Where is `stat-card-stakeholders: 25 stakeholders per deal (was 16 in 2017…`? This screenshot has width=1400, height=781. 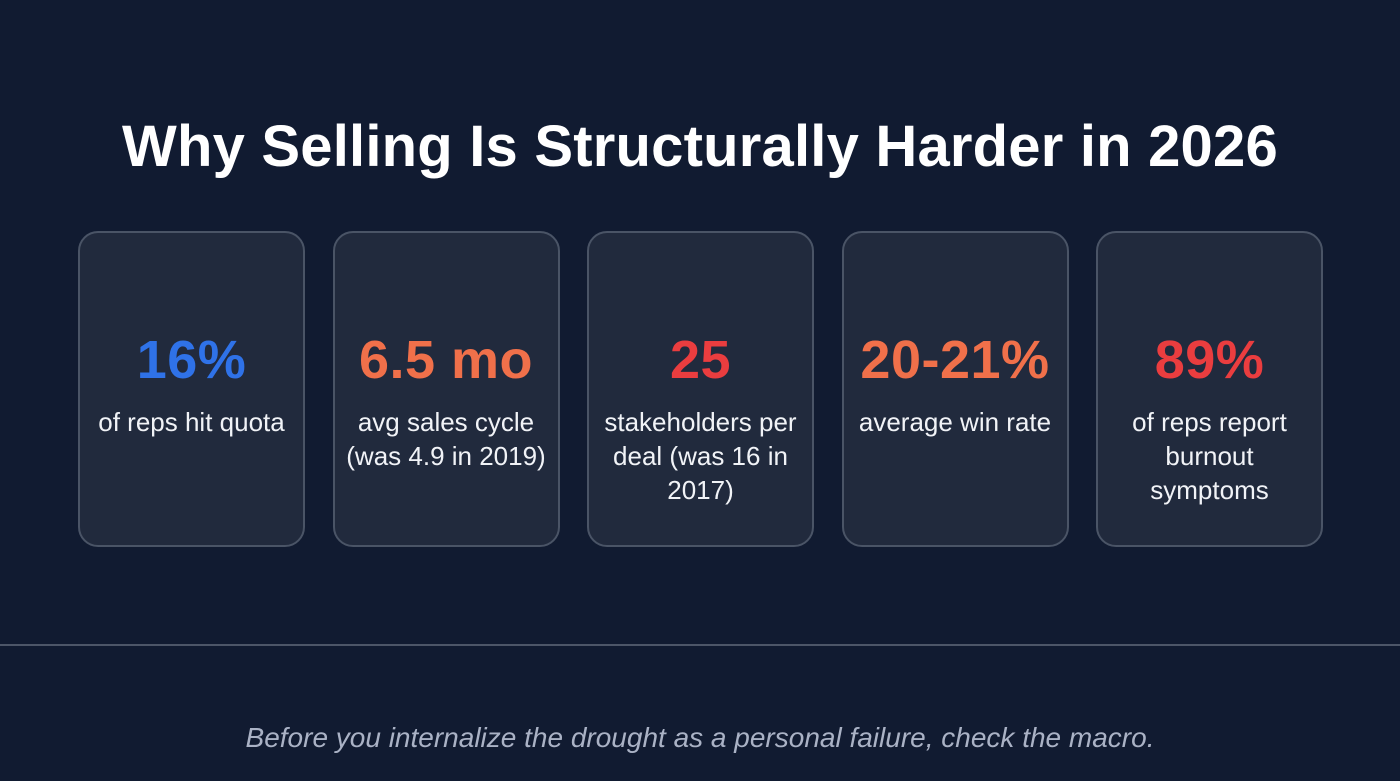
stat-card-stakeholders: 25 stakeholders per deal (was 16 in 2017… is located at coordinates (700, 389).